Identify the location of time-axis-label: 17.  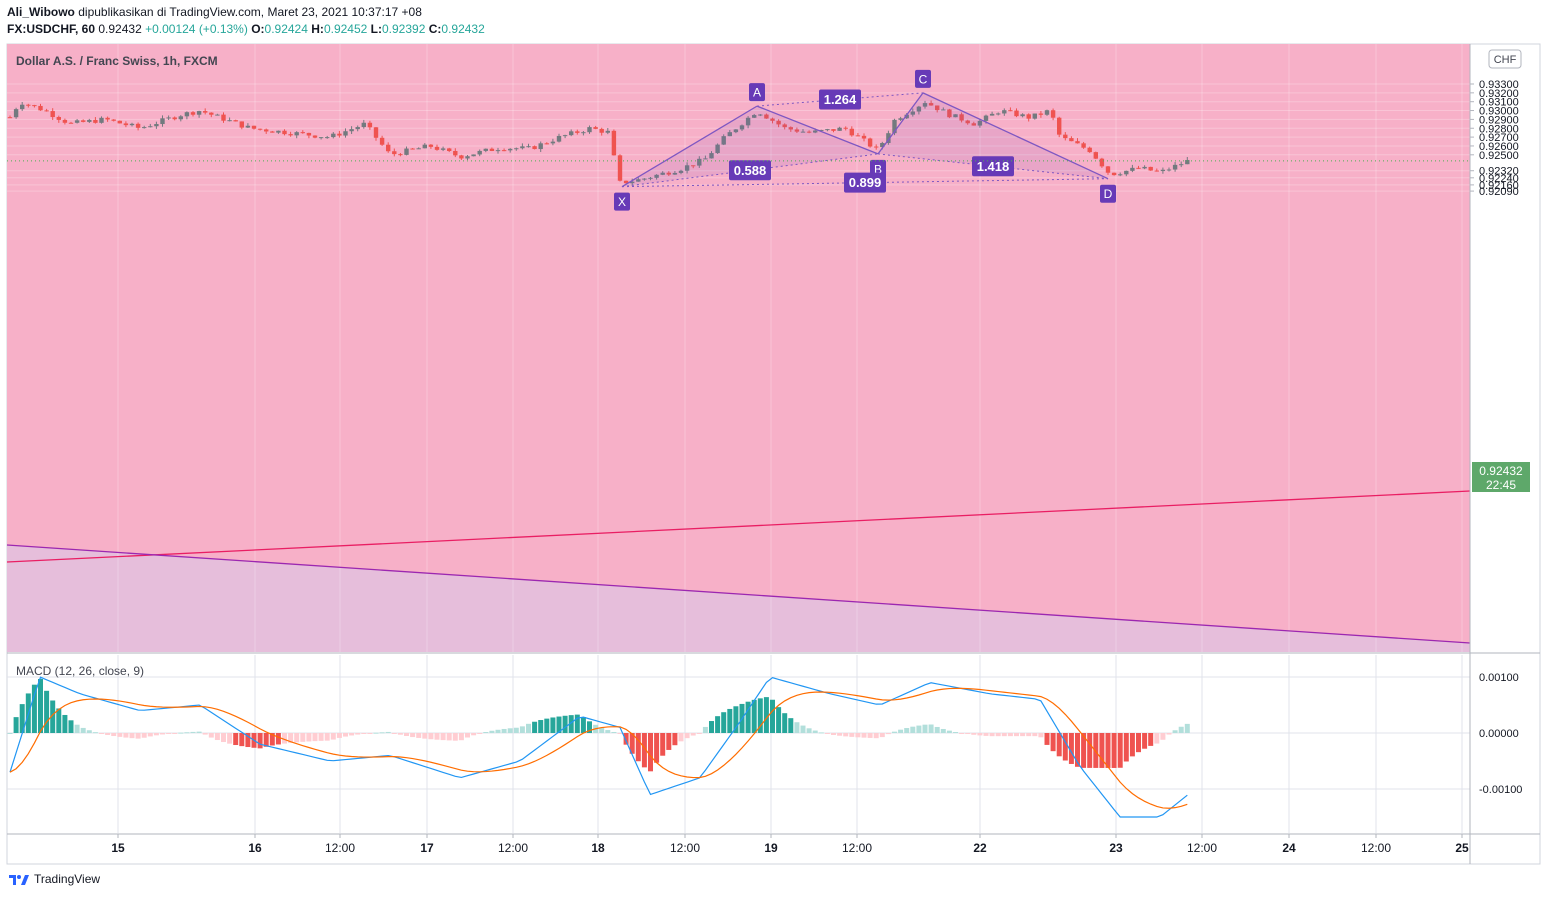
(427, 848).